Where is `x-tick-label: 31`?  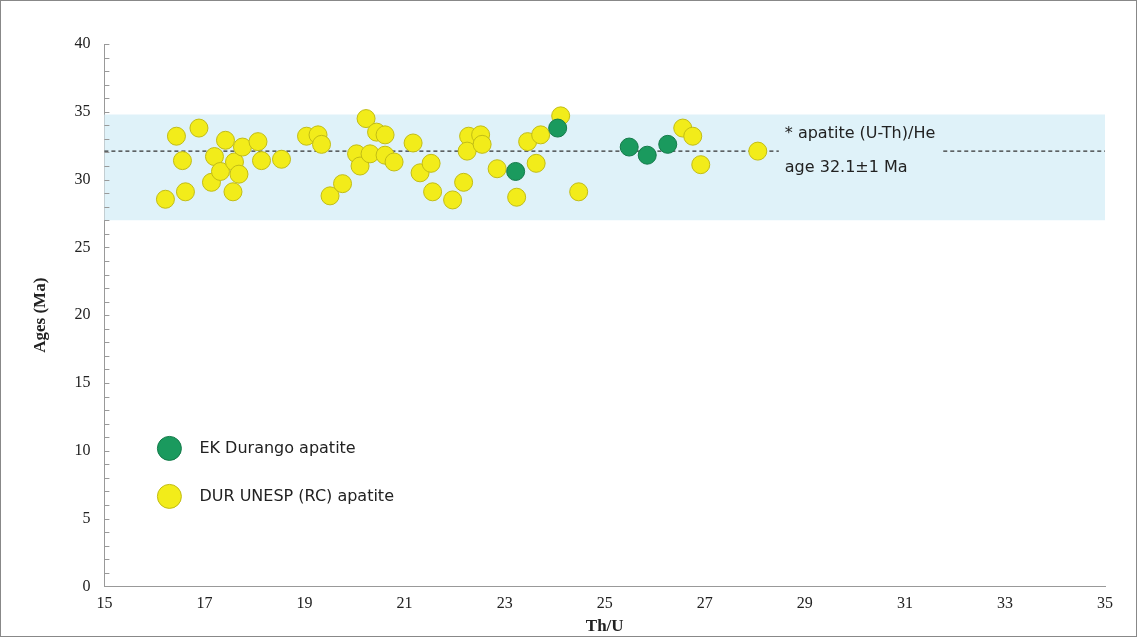
x-tick-label: 31 is located at coordinates (904, 603).